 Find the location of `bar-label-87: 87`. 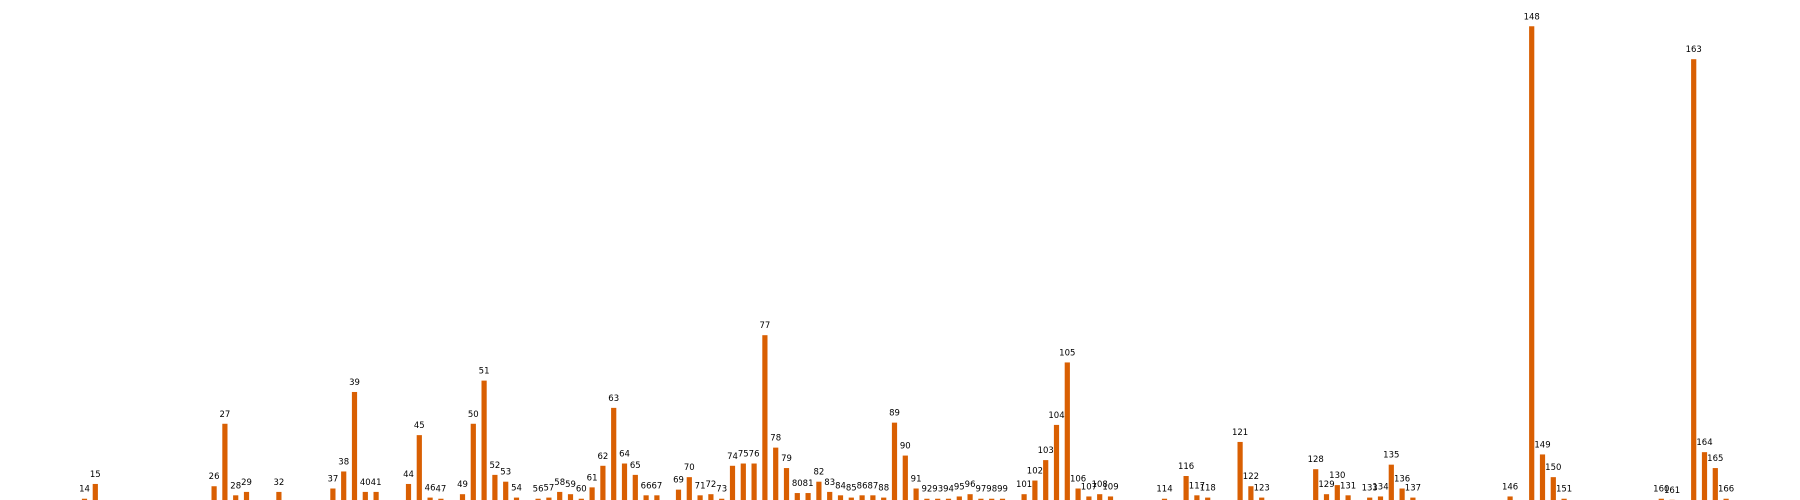

bar-label-87: 87 is located at coordinates (872, 486).